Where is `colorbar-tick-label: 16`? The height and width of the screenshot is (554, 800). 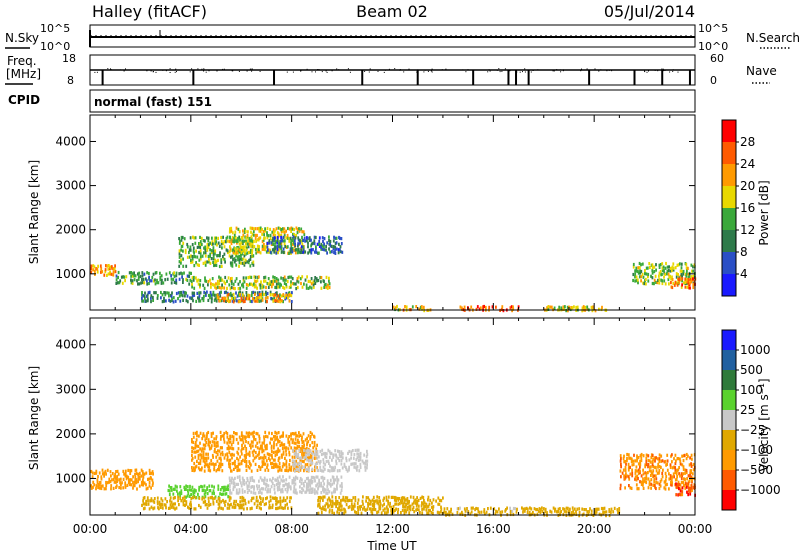
colorbar-tick-label: 16 is located at coordinates (747, 208).